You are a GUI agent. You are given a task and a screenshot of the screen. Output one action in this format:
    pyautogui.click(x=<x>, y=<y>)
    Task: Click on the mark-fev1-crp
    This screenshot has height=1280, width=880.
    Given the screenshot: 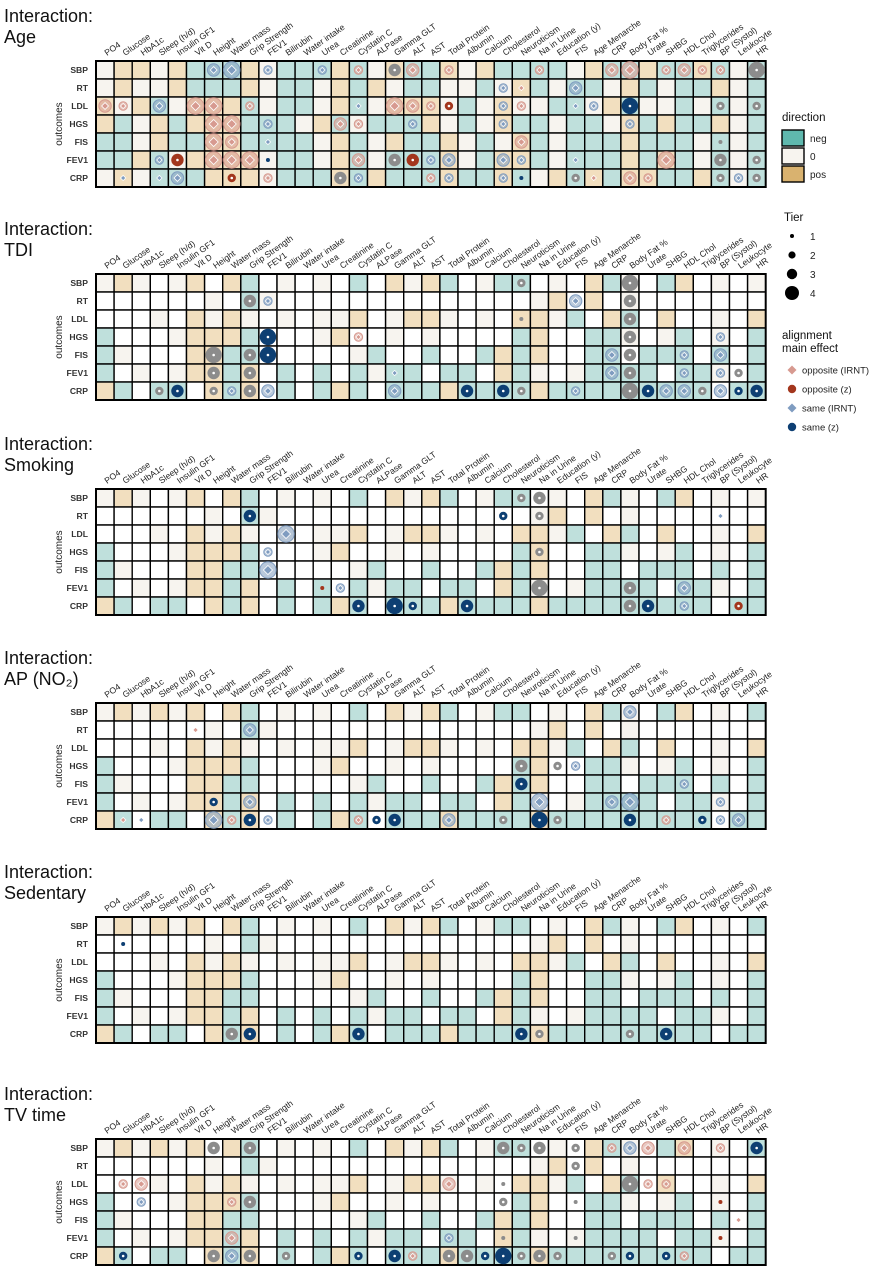 What is the action you would take?
    pyautogui.click(x=612, y=373)
    